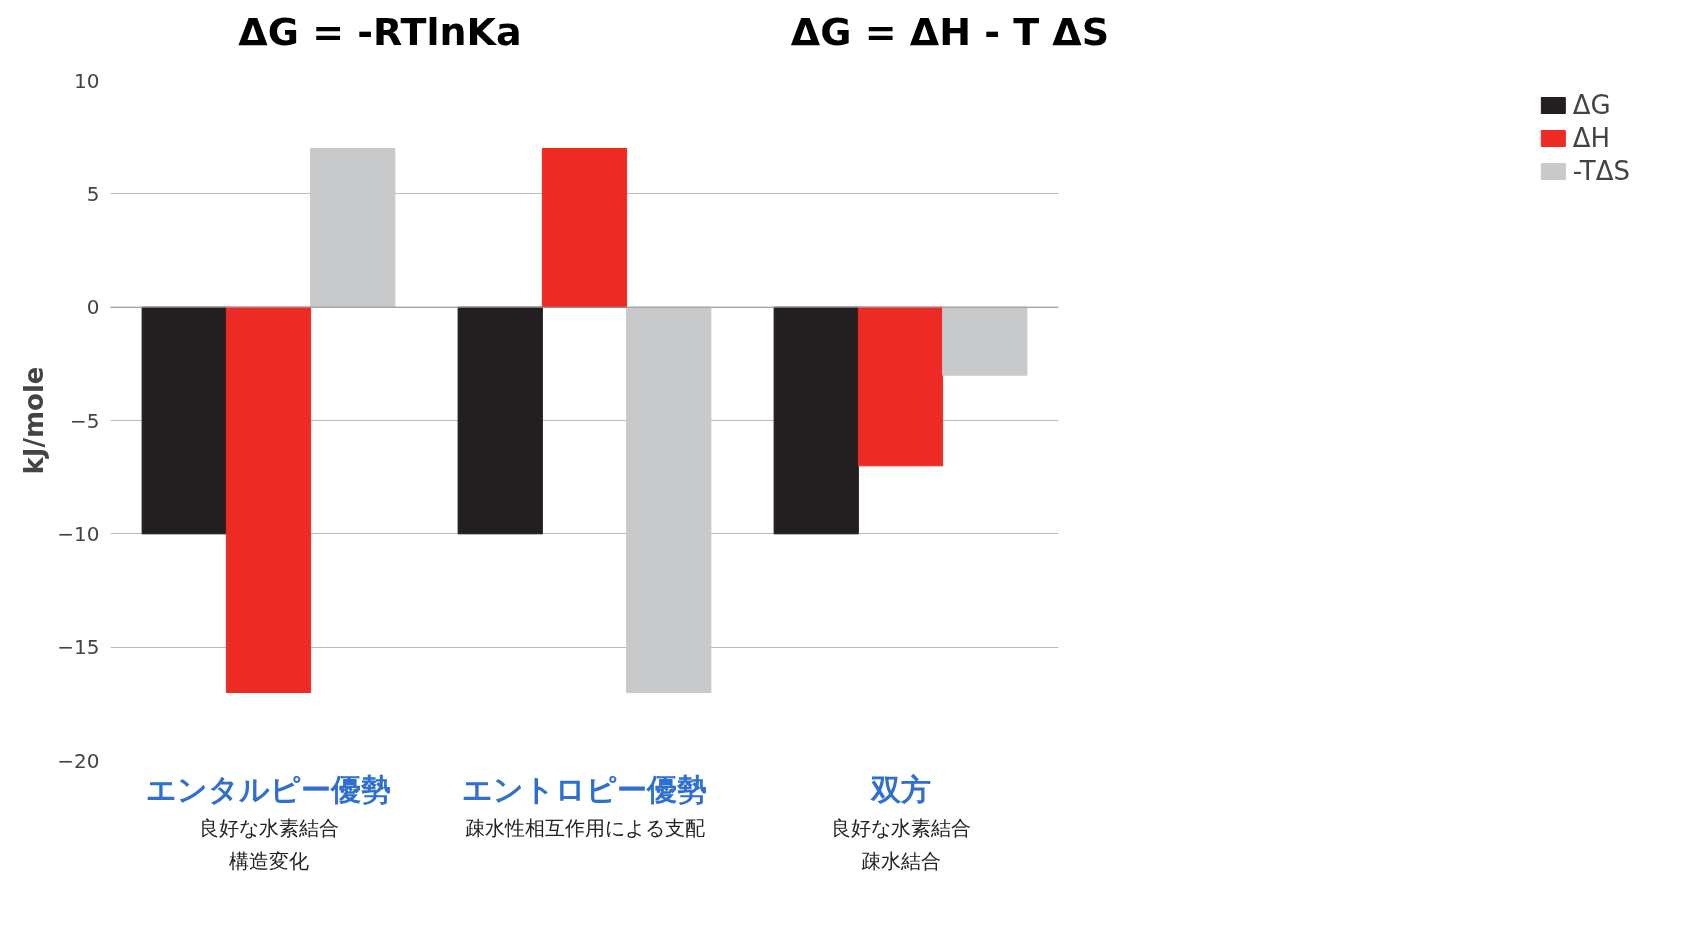  What do you see at coordinates (34, 420) in the screenshot?
I see `y-axis-title: kJ/mole` at bounding box center [34, 420].